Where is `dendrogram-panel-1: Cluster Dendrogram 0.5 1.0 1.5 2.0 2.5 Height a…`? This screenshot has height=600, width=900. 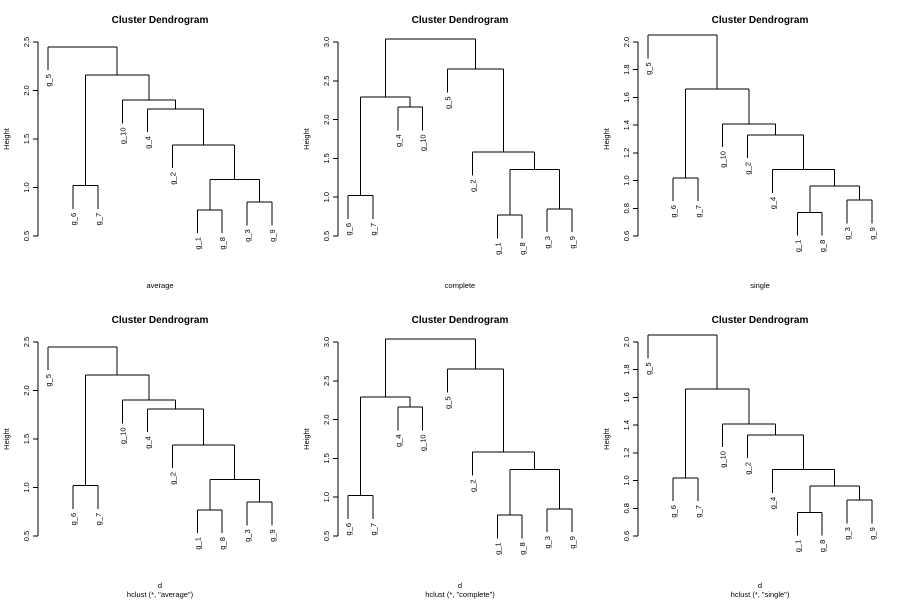 dendrogram-panel-1: Cluster Dendrogram 0.5 1.0 1.5 2.0 2.5 Height a… is located at coordinates (139, 152).